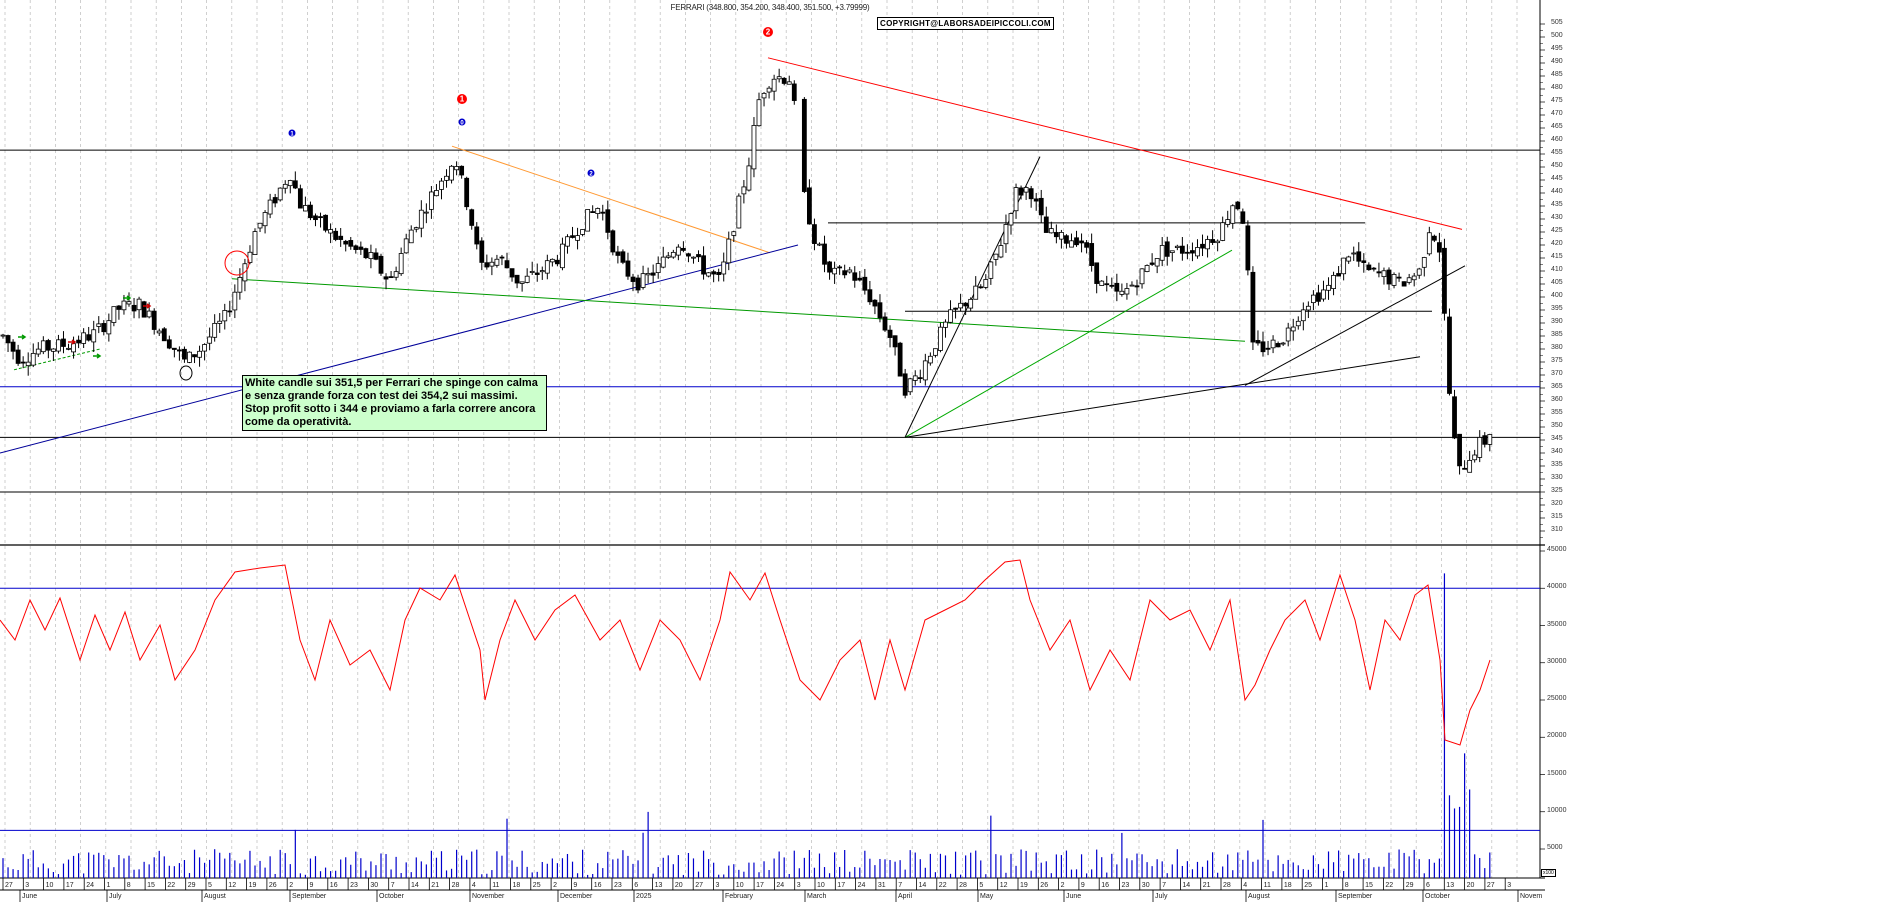 The image size is (1890, 902). Describe the element at coordinates (1206, 885) in the screenshot. I see `date-tick-label: 21` at that location.